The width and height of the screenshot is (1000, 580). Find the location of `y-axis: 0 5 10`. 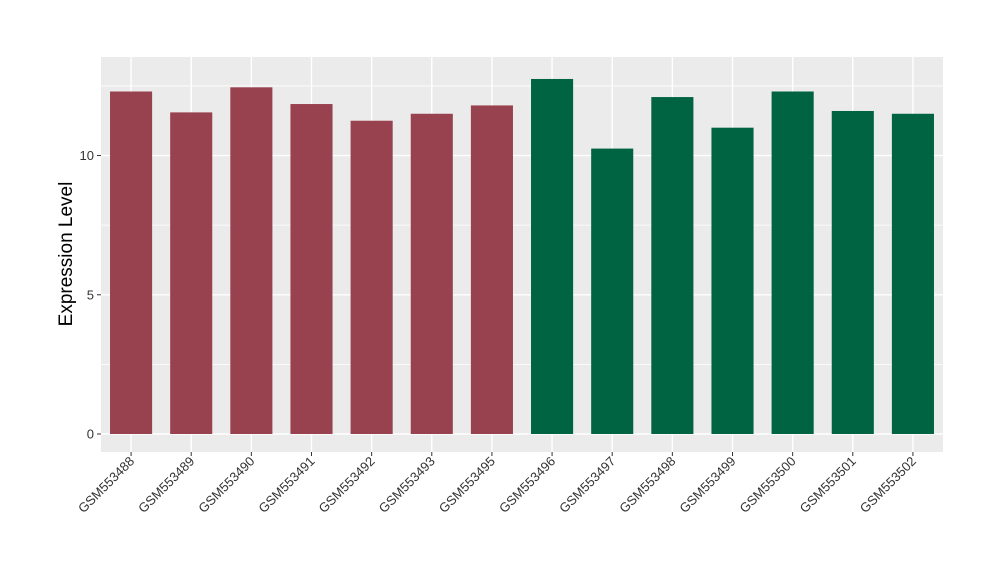

y-axis: 0 5 10 is located at coordinates (90, 295).